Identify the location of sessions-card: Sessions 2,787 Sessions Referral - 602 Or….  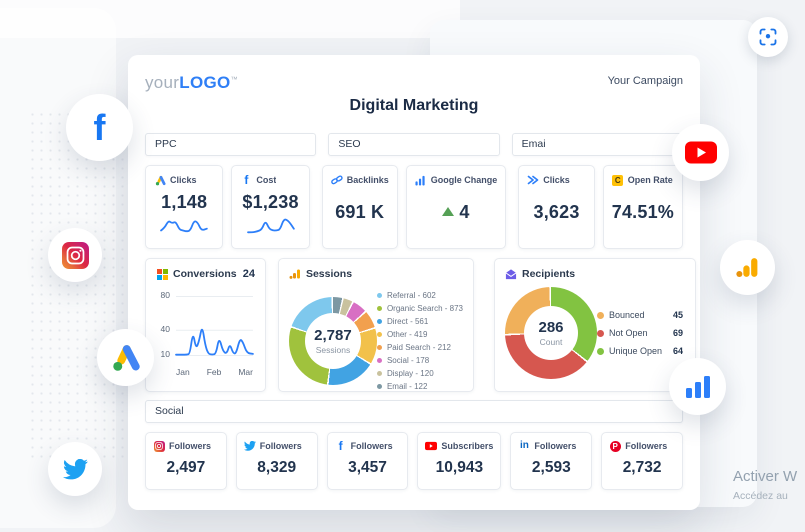
(375, 326).